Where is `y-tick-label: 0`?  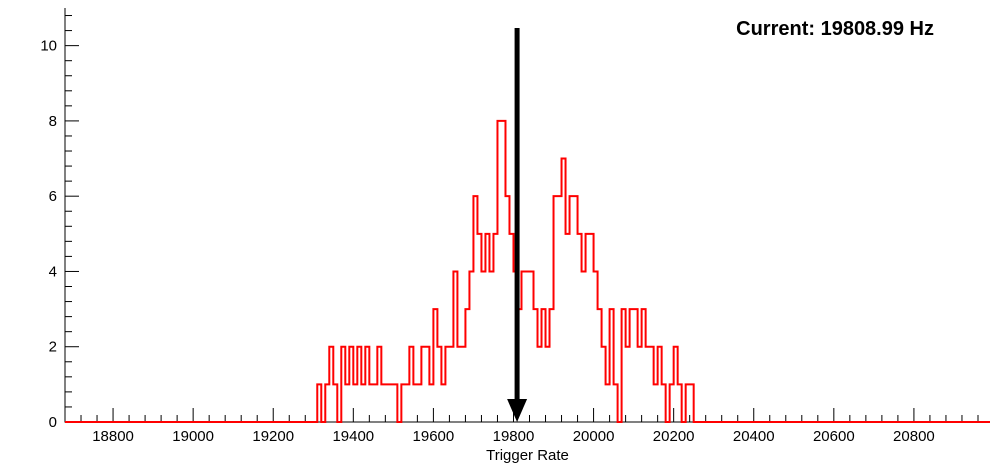
y-tick-label: 0 is located at coordinates (53, 422).